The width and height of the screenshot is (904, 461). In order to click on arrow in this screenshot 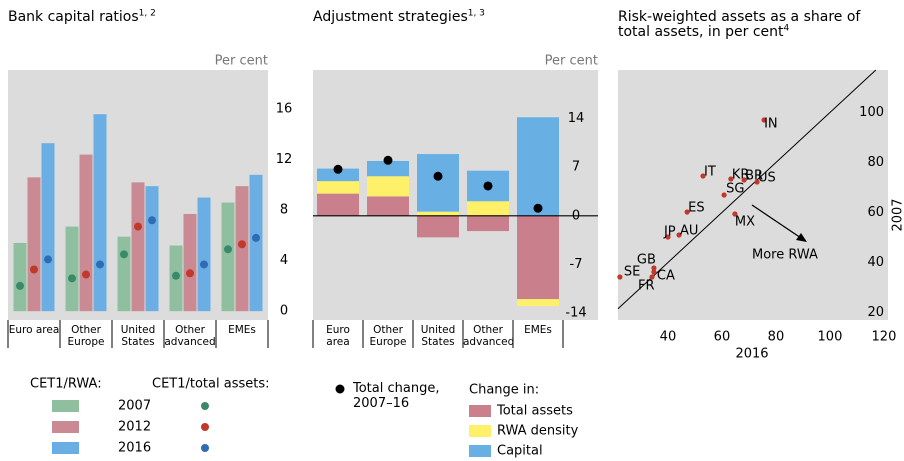, I will do `click(778, 222)`.